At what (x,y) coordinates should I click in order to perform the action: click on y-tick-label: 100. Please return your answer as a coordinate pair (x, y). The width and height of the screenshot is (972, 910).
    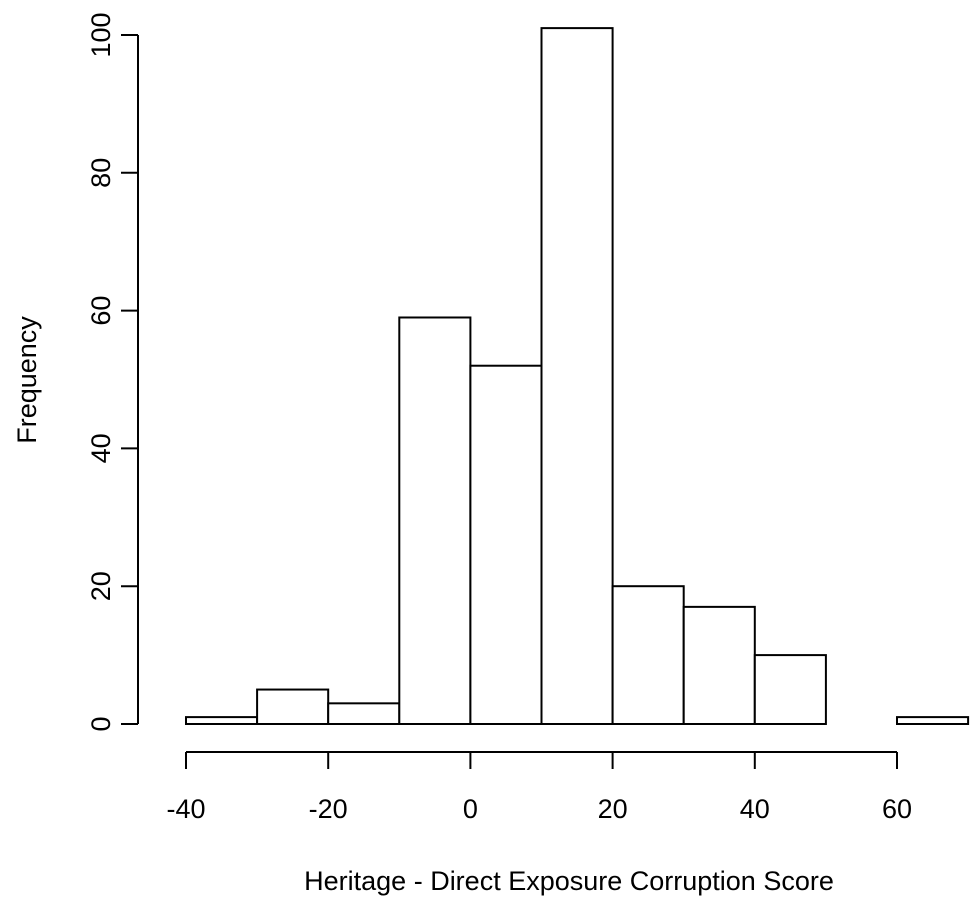
    Looking at the image, I should click on (101, 34).